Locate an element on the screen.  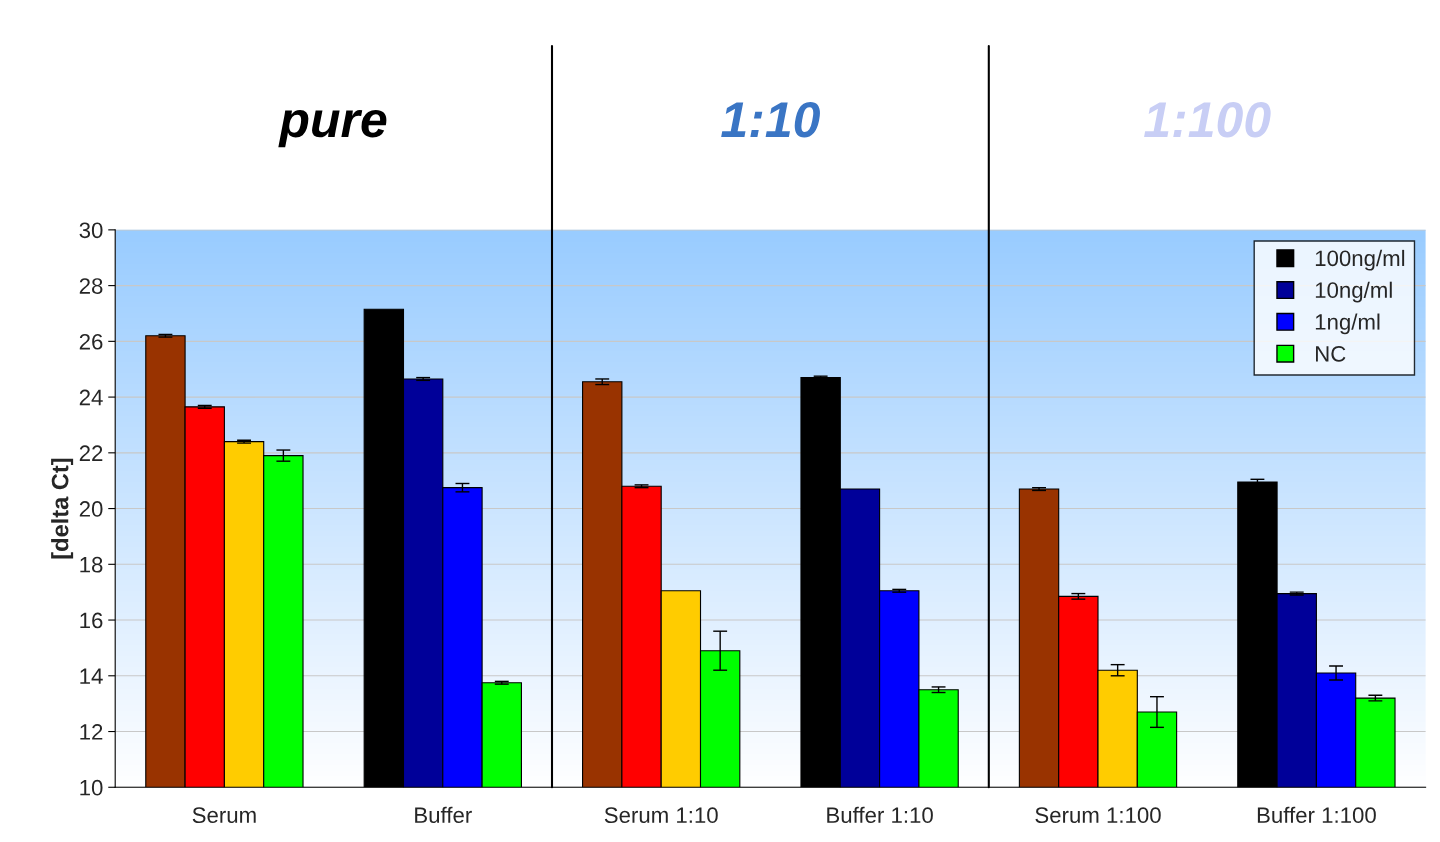
x-tick-label: Buffer is located at coordinates (443, 815).